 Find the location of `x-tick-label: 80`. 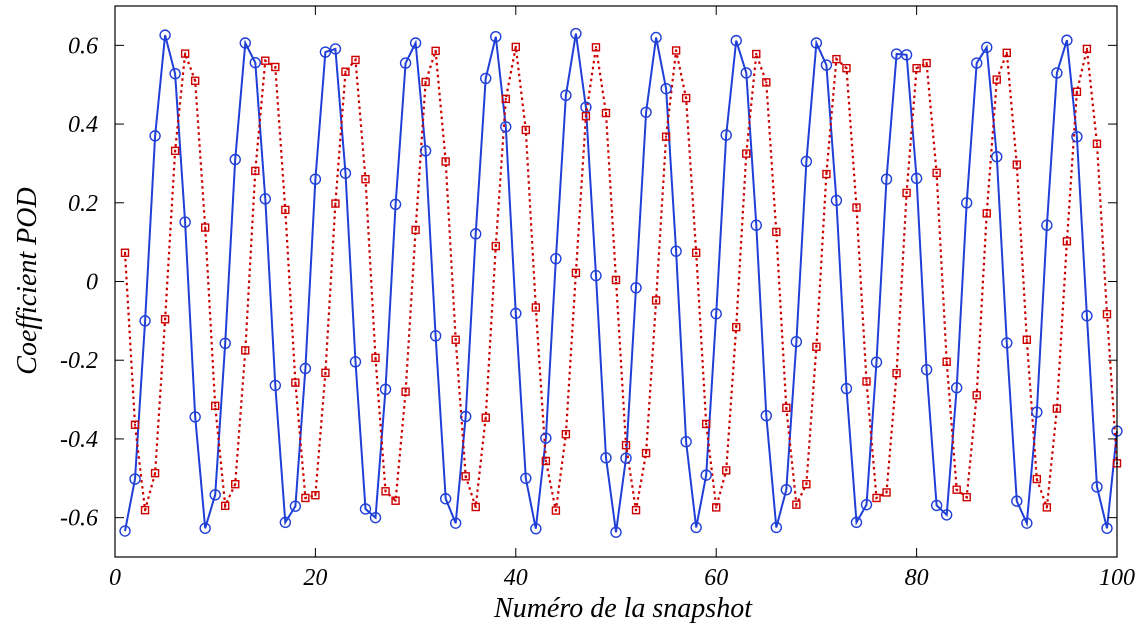

x-tick-label: 80 is located at coordinates (917, 578).